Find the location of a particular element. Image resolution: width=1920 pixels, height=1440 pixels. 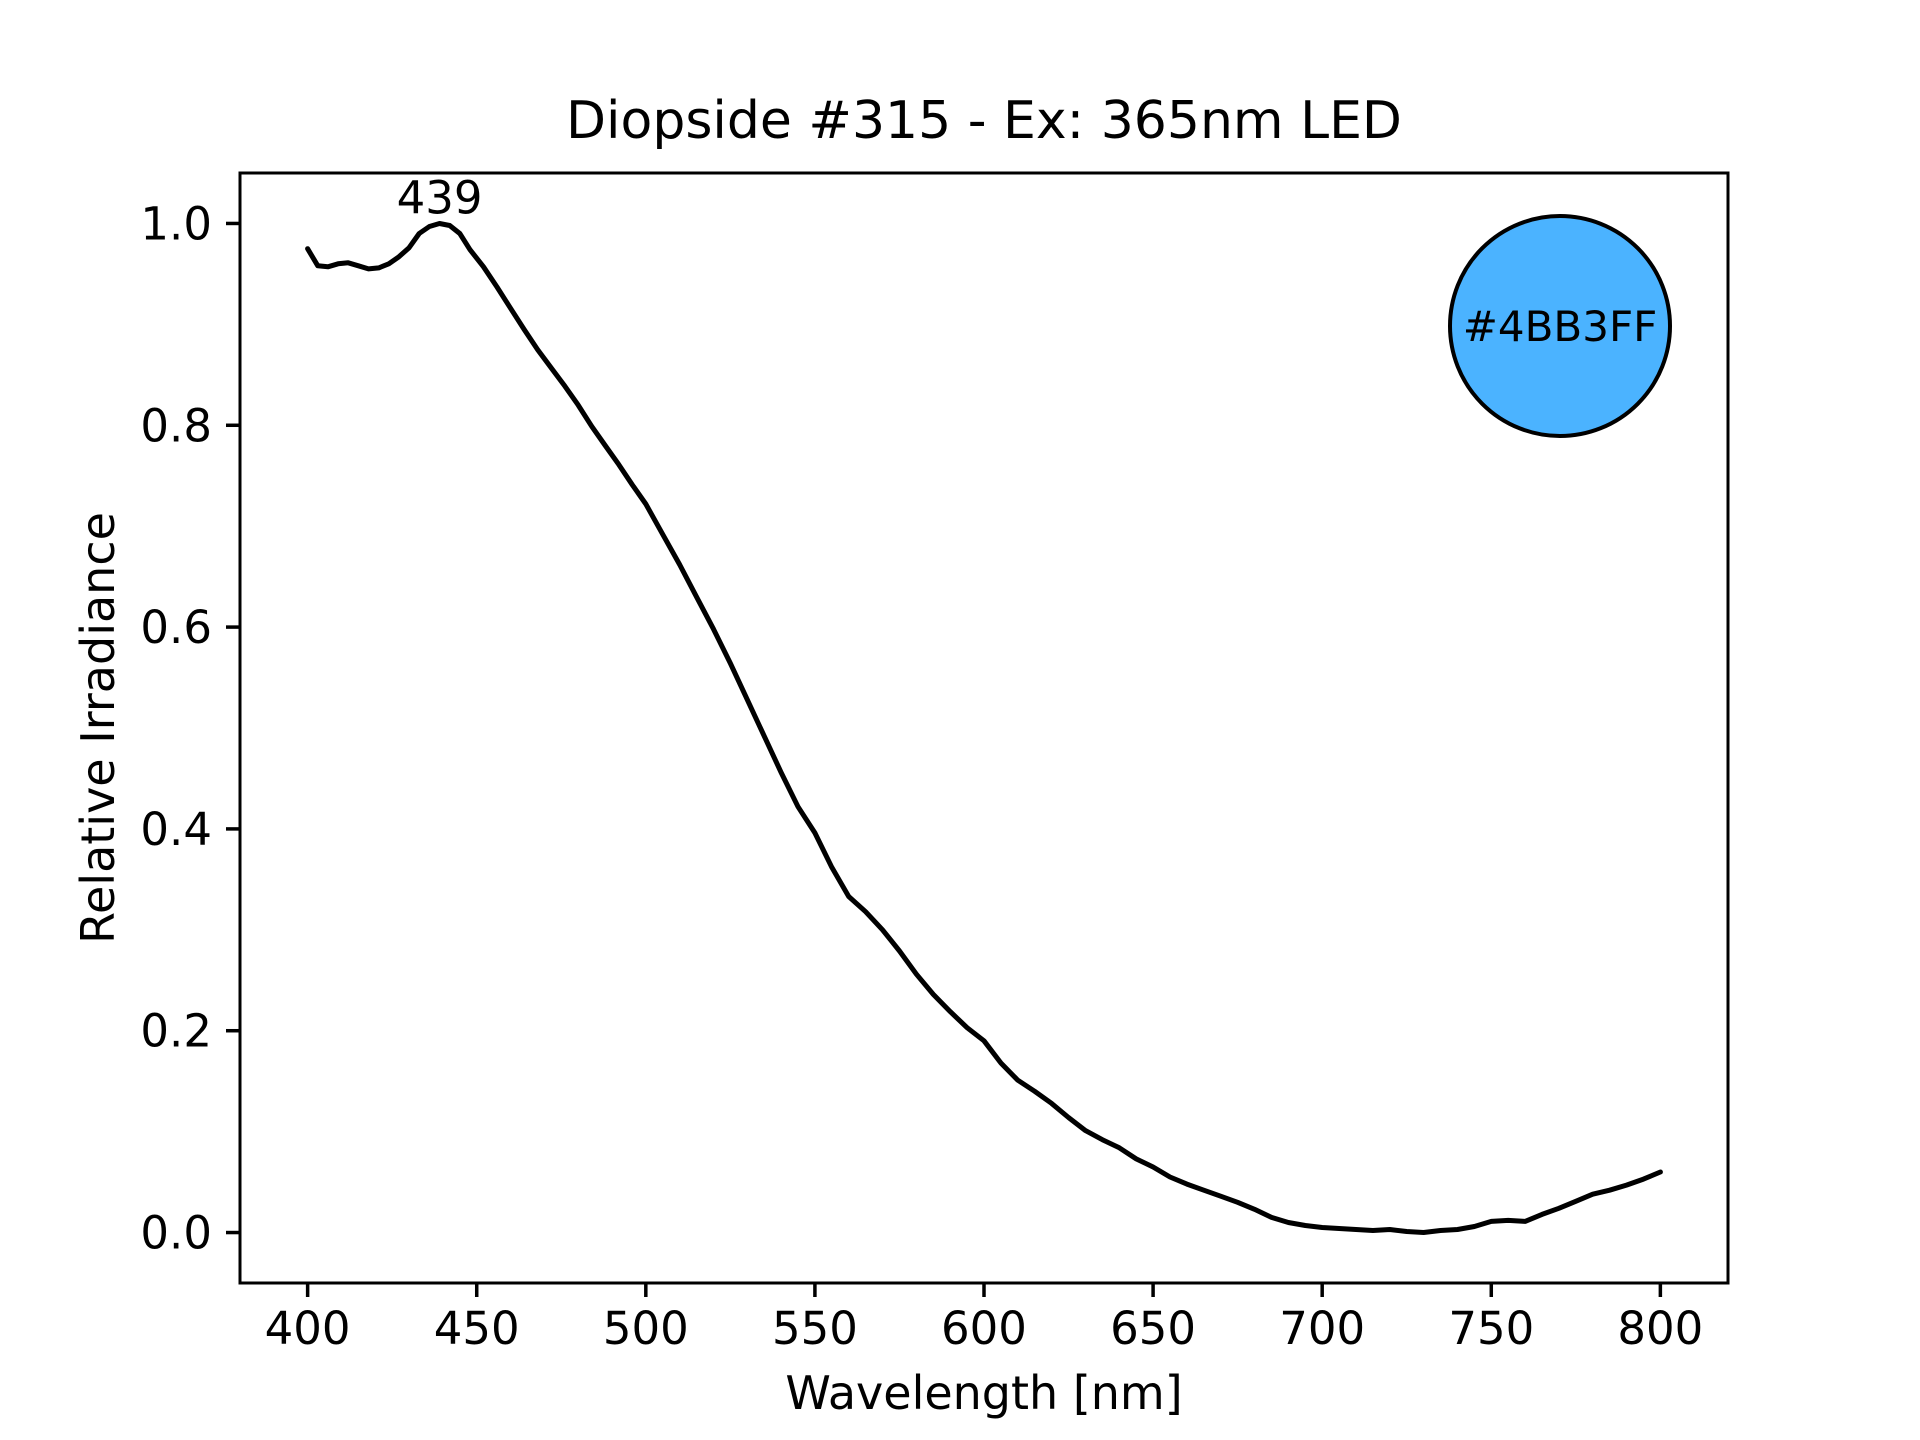

x-tick-label: 750 is located at coordinates (1491, 1328).